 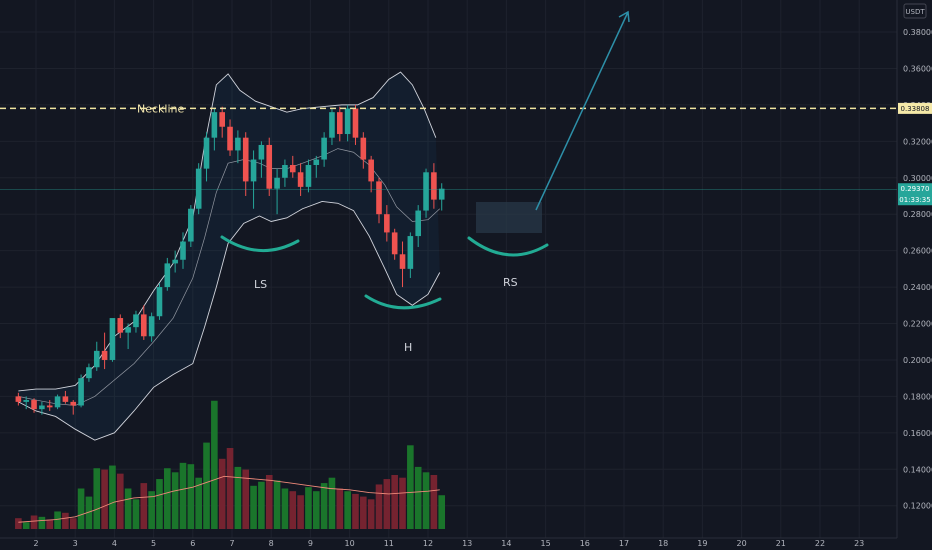 What do you see at coordinates (915, 11) in the screenshot?
I see `currency-badge` at bounding box center [915, 11].